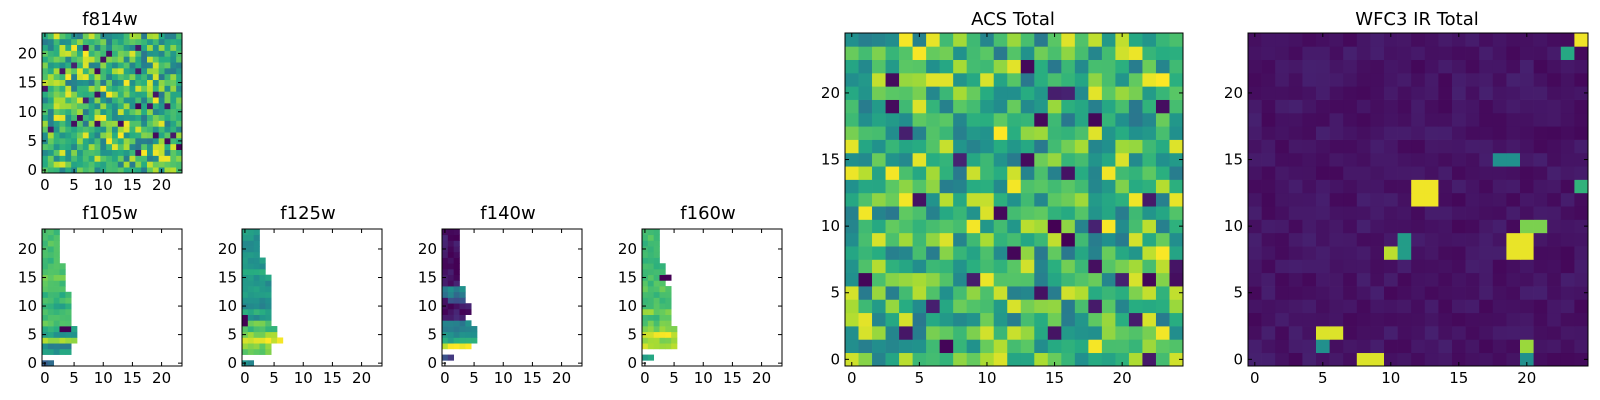 The width and height of the screenshot is (1600, 400). Describe the element at coordinates (232, 363) in the screenshot. I see `y-tick-label: 0` at that location.